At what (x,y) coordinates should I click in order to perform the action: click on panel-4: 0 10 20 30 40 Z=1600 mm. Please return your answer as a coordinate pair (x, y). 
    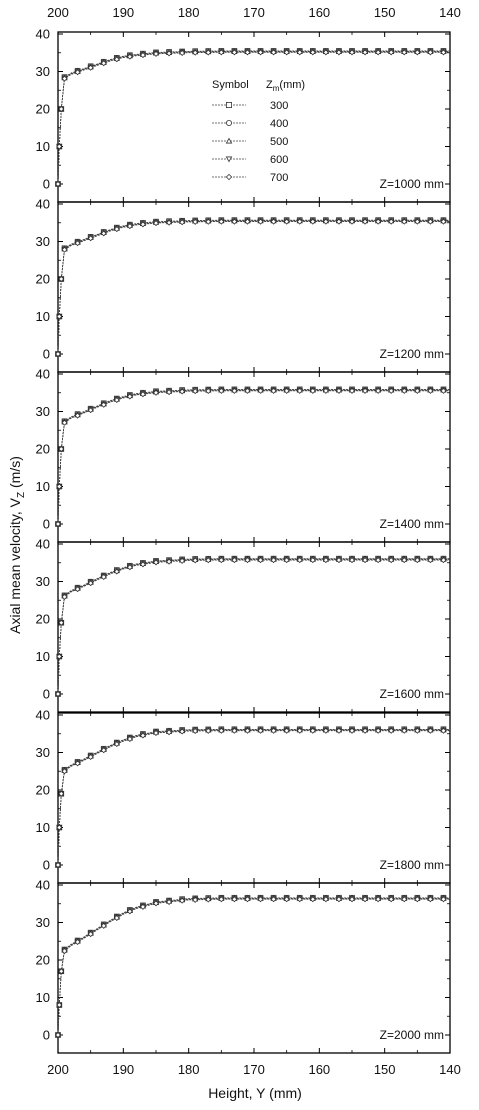
    Looking at the image, I should click on (243, 625).